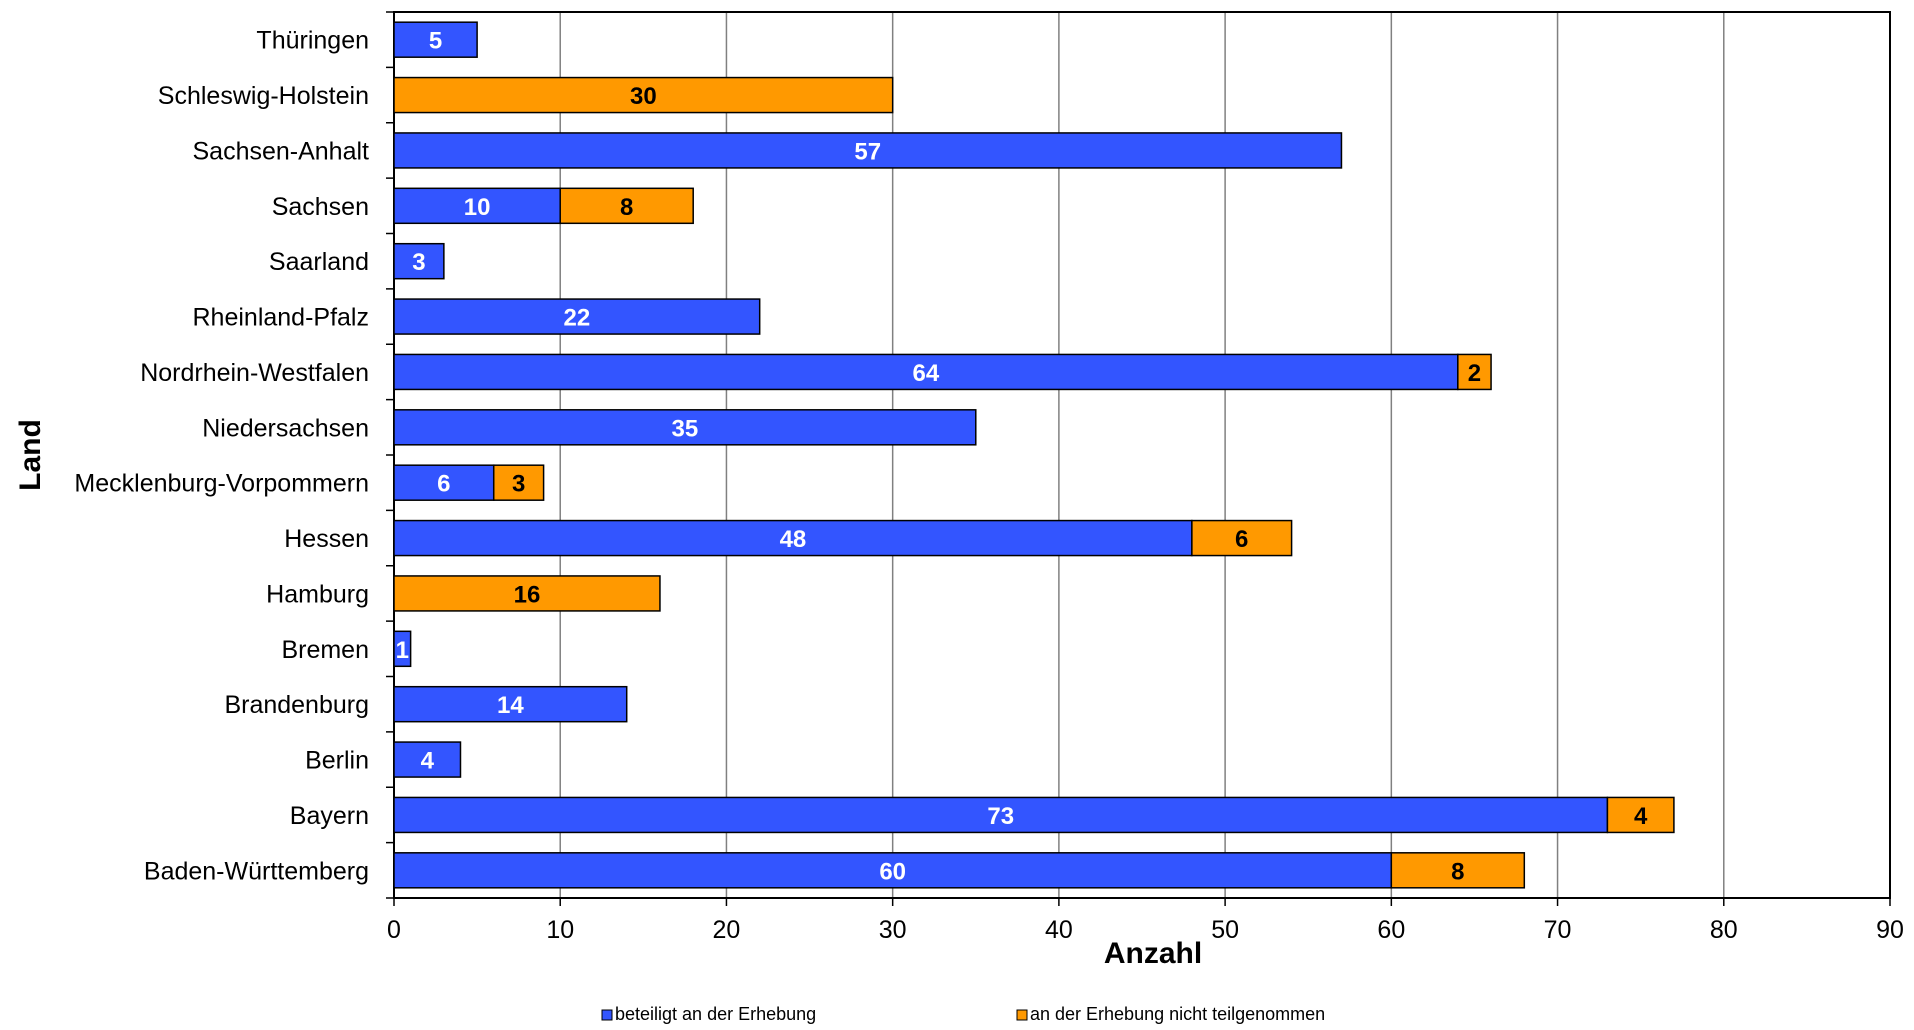 The height and width of the screenshot is (1030, 1914). Describe the element at coordinates (727, 930) in the screenshot. I see `x-tick-label: 20` at that location.